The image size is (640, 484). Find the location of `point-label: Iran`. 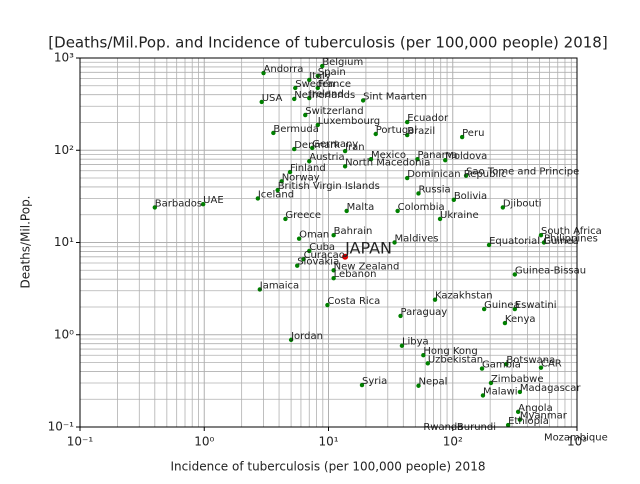

point-label: Iran is located at coordinates (355, 147).